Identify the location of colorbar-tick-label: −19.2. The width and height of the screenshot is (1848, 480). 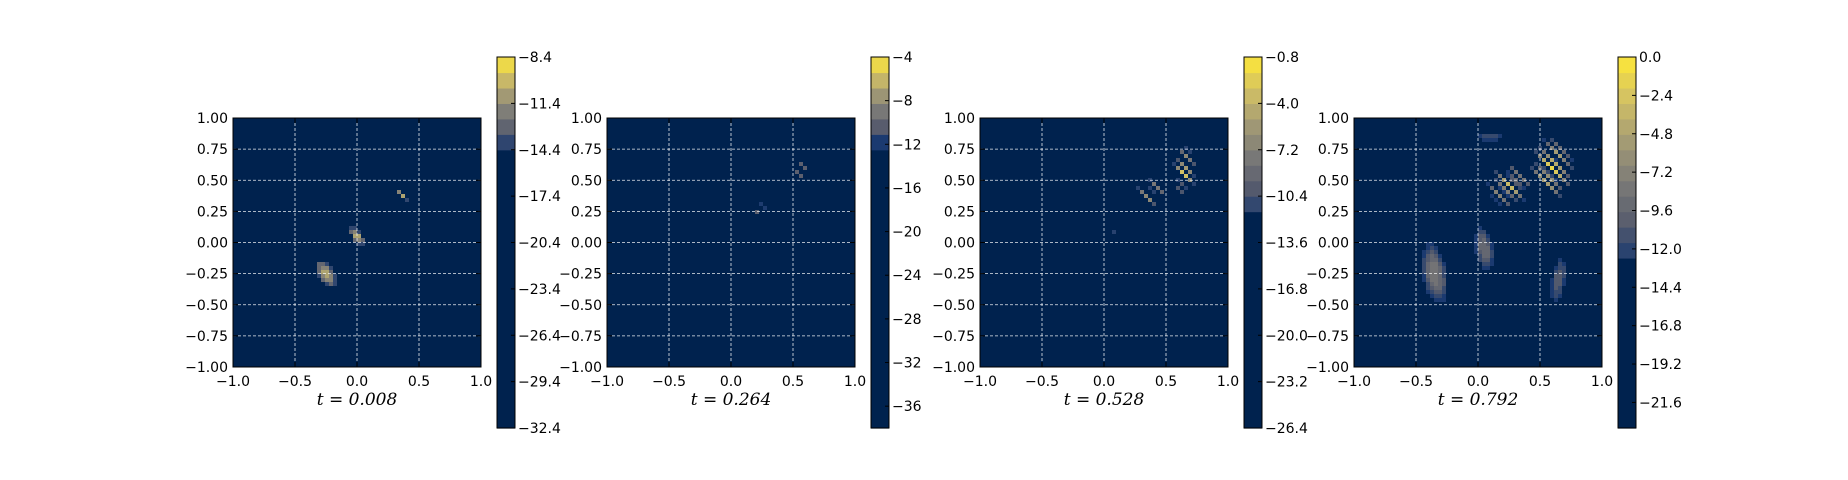
(1660, 365).